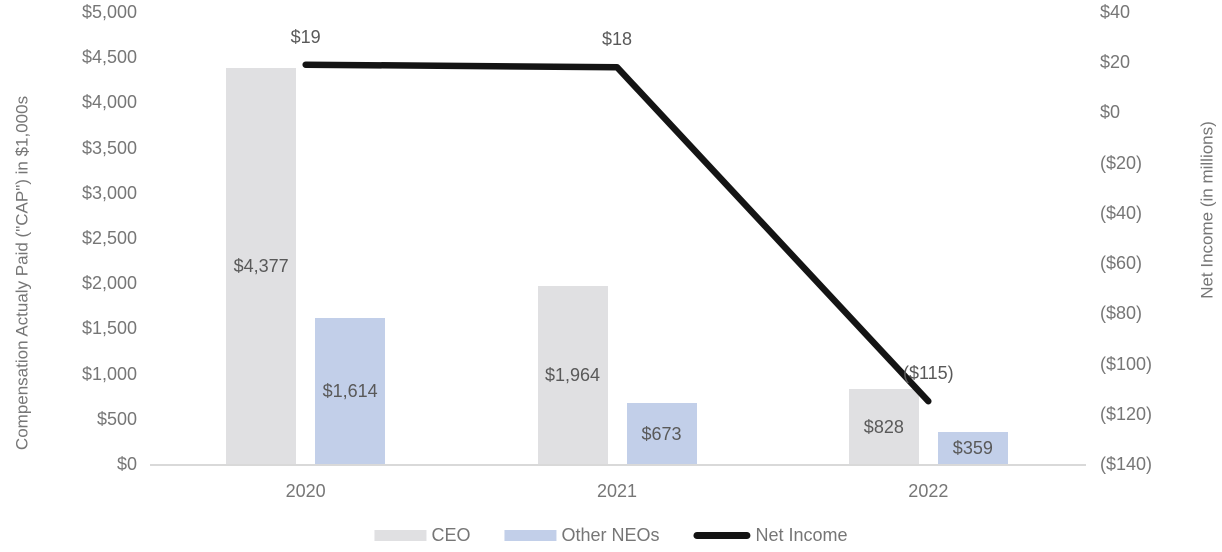  I want to click on right-axis-tick: ($20), so click(1121, 162).